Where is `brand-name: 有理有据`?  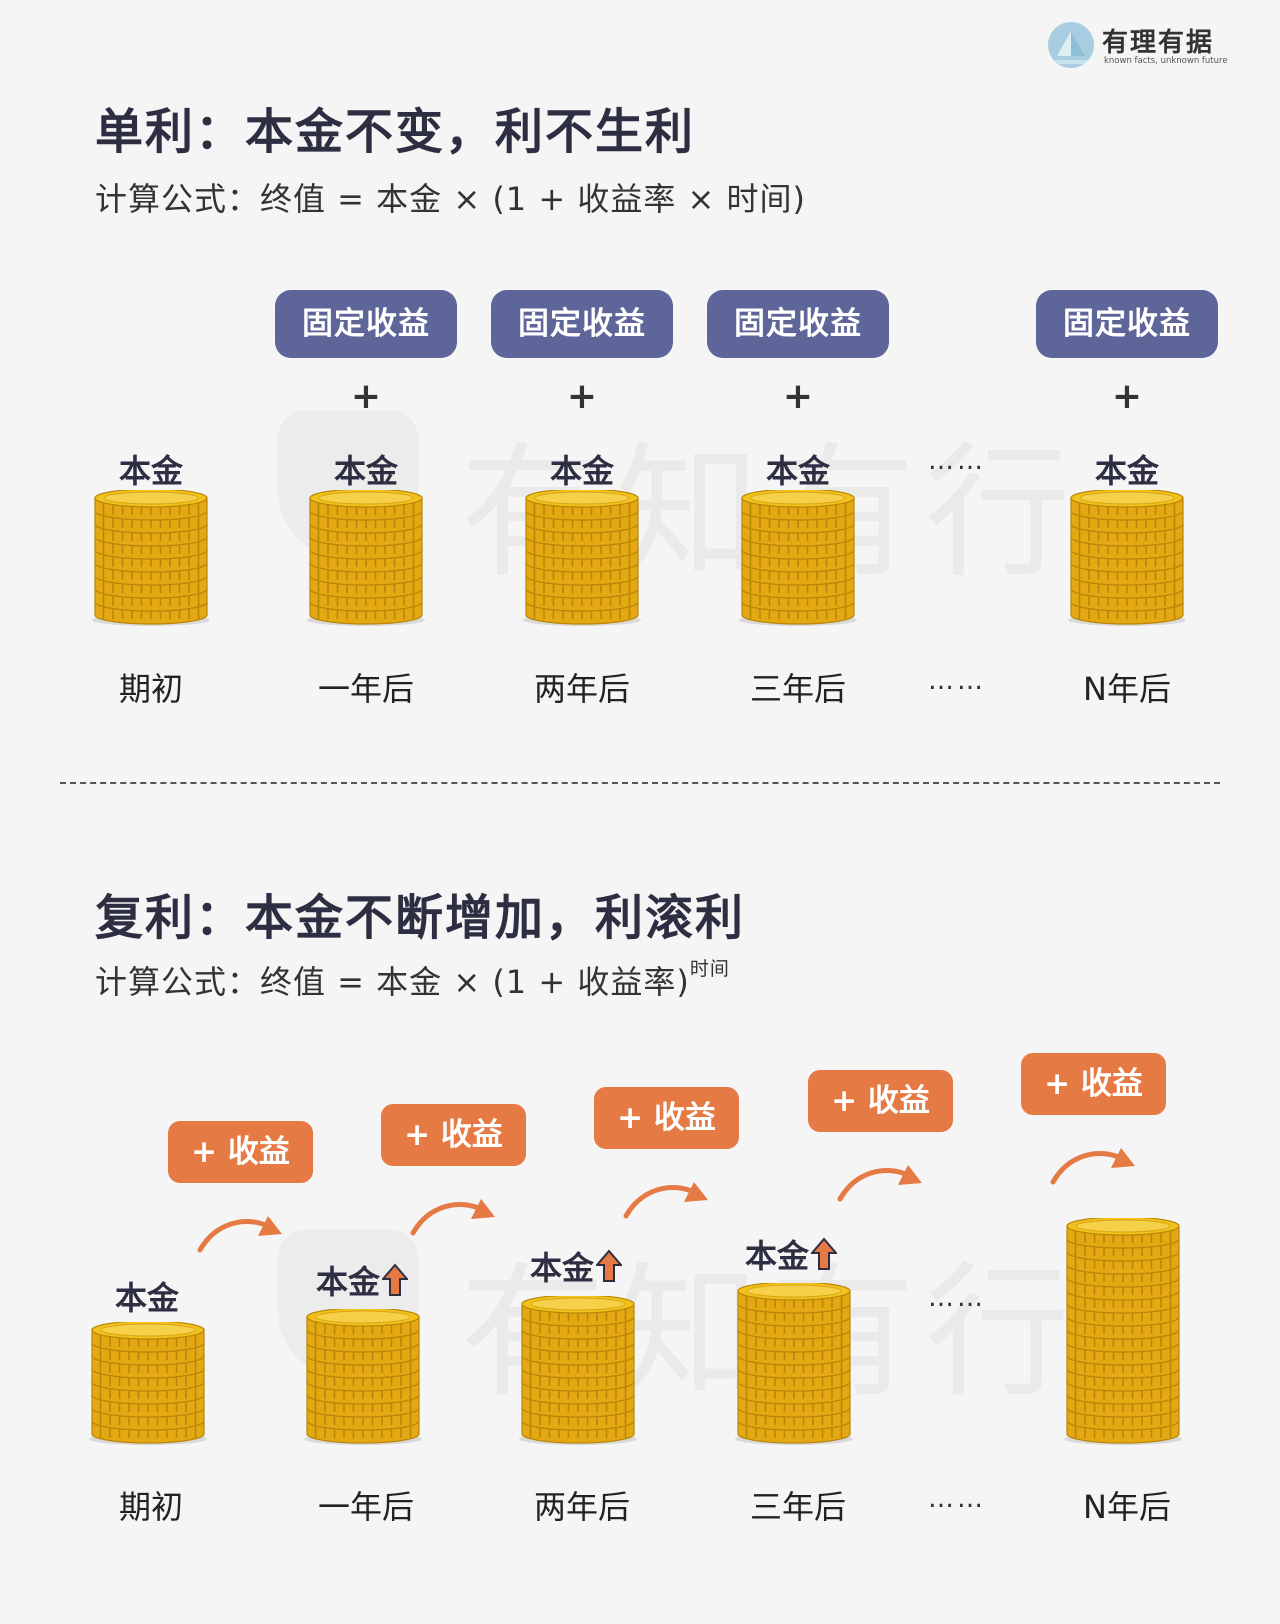
brand-name: 有理有据 is located at coordinates (1158, 43).